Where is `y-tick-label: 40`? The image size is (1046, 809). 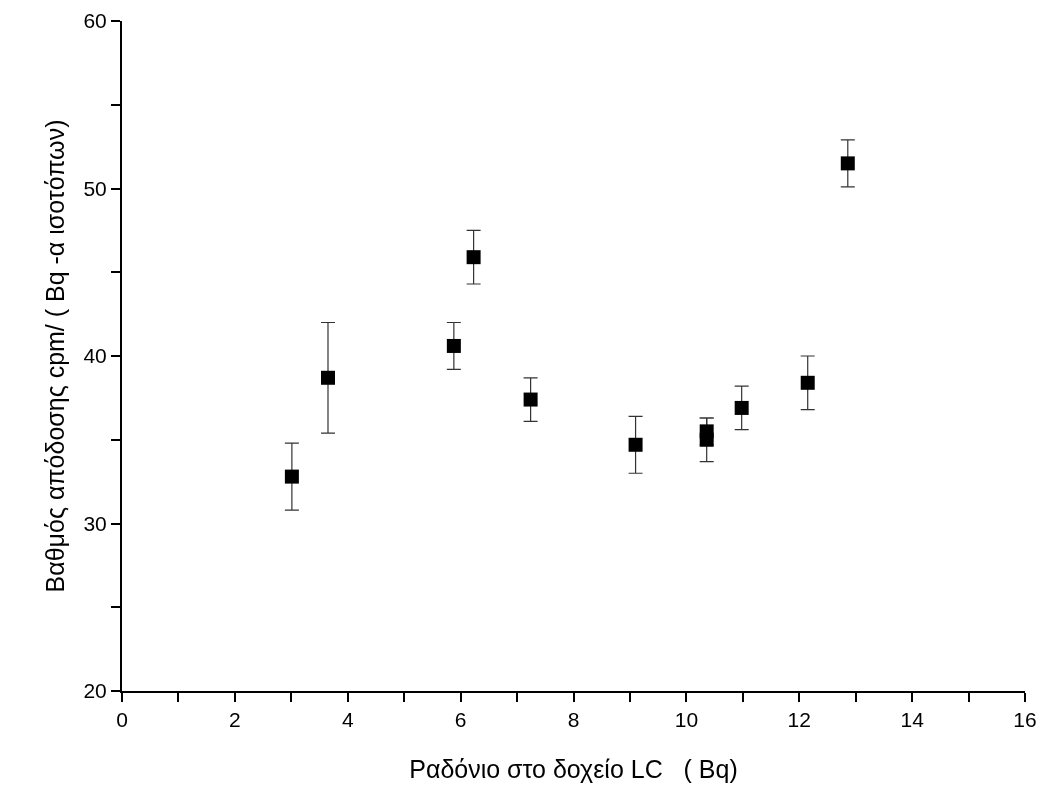 y-tick-label: 40 is located at coordinates (95, 356).